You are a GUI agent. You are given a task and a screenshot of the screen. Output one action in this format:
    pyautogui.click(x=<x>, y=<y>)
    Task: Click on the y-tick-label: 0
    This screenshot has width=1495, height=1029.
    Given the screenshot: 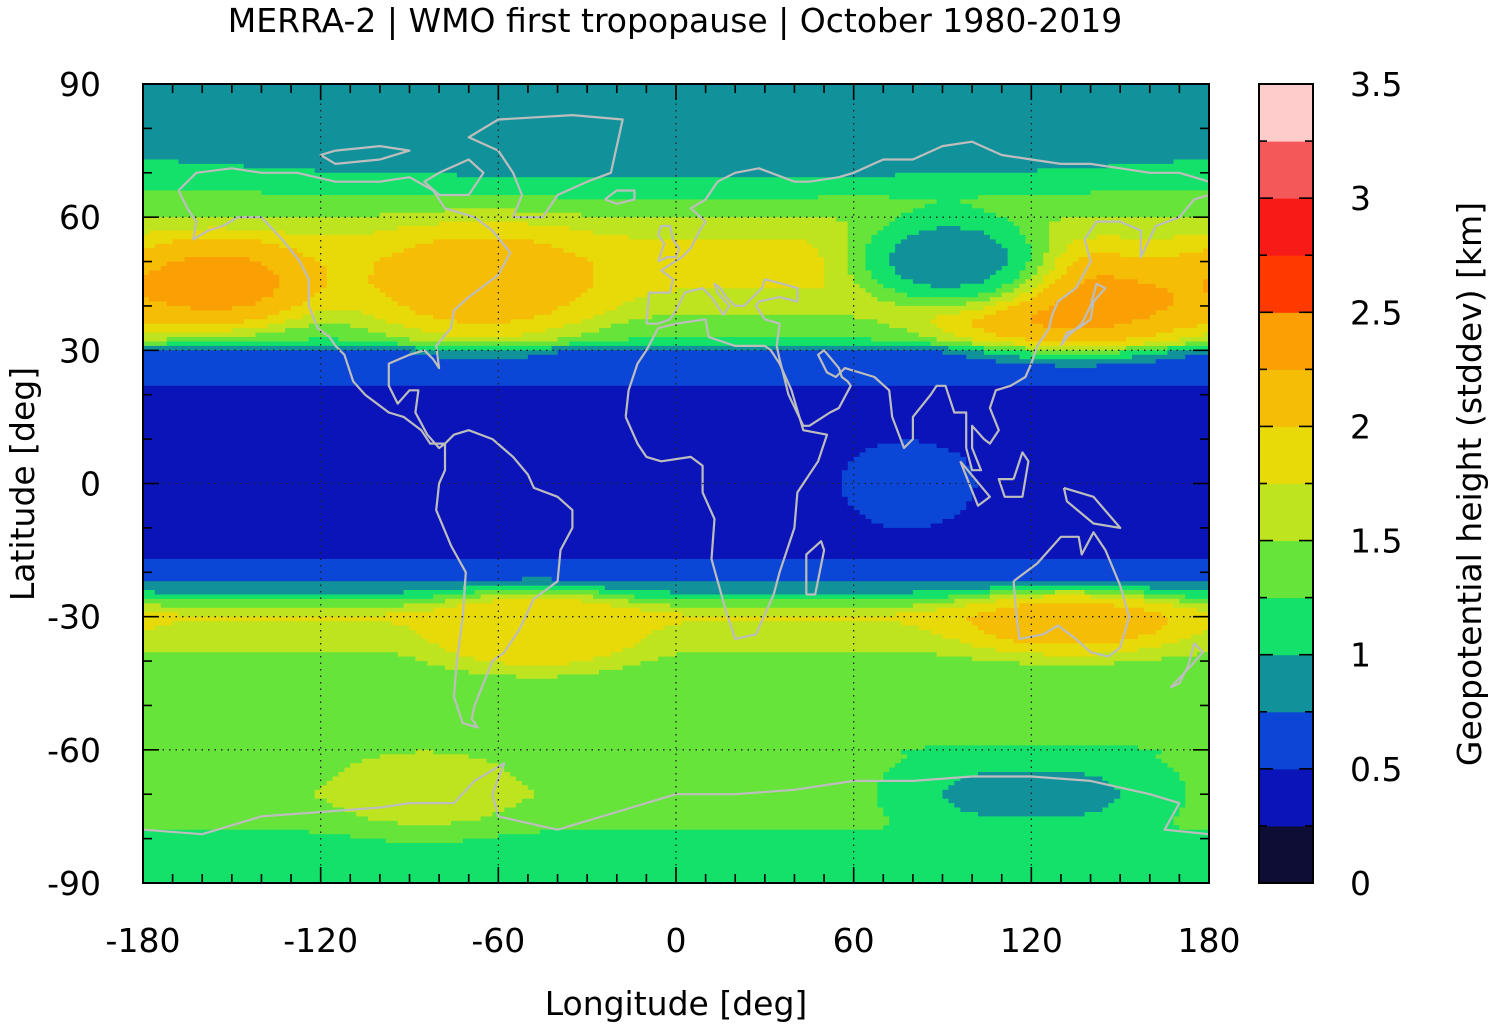 What is the action you would take?
    pyautogui.click(x=90, y=484)
    